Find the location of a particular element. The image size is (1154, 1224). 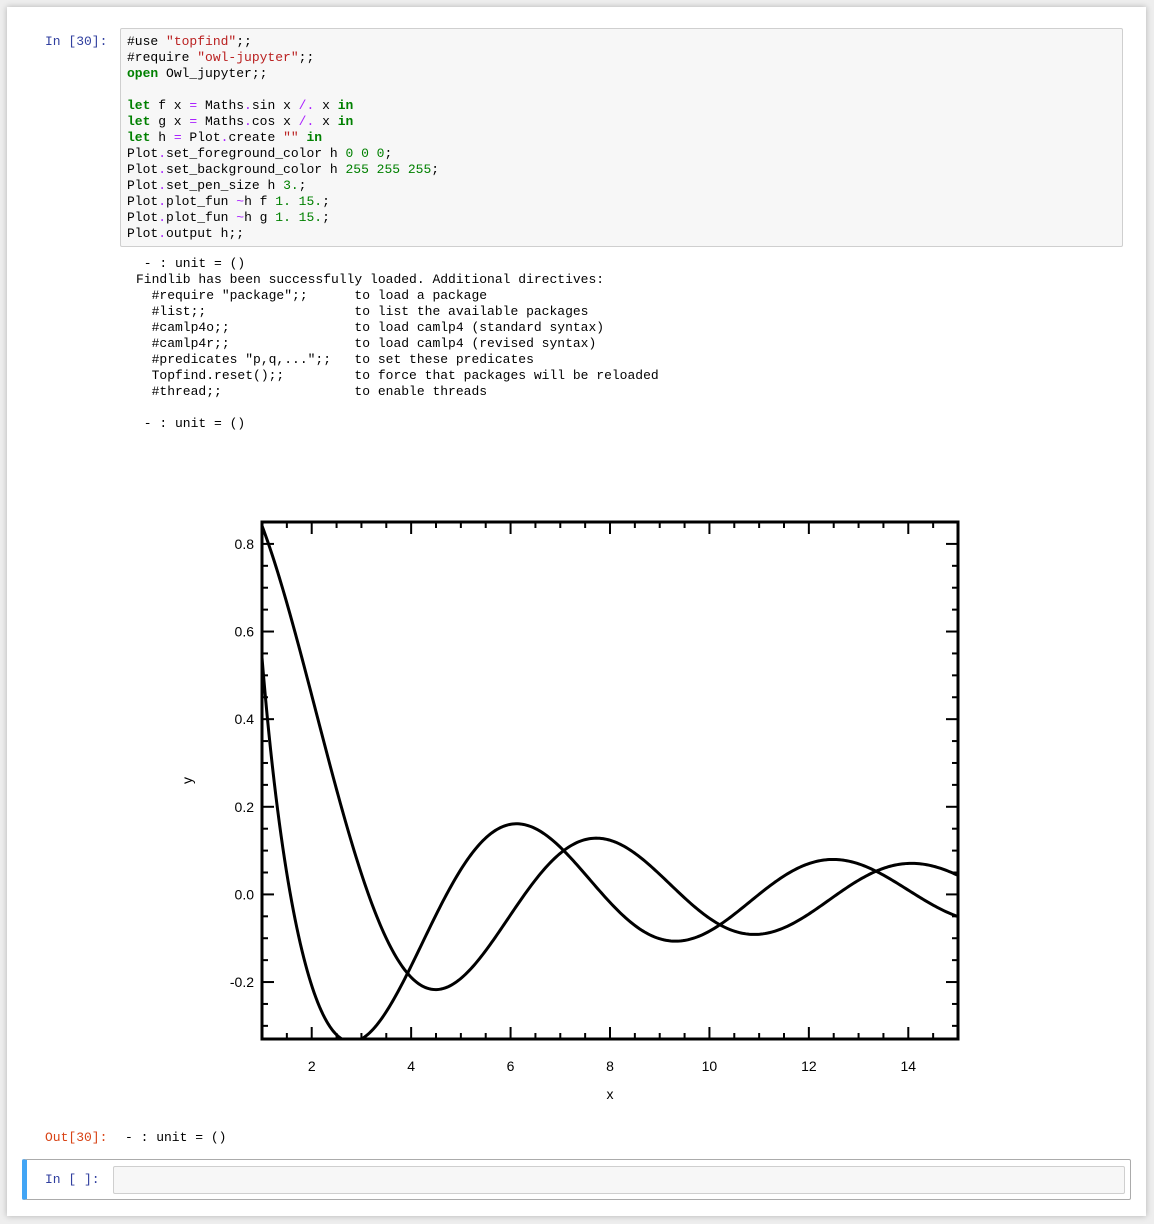

code-line: Plot.set_pen_size h 3.; is located at coordinates (621, 186).